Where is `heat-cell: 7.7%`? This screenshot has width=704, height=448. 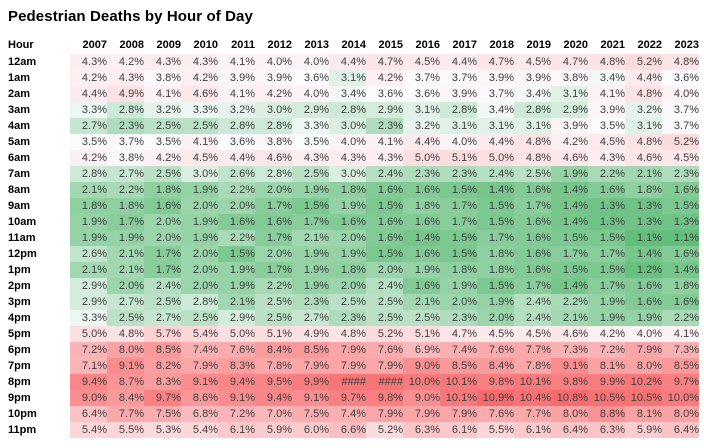 heat-cell: 7.7% is located at coordinates (532, 414).